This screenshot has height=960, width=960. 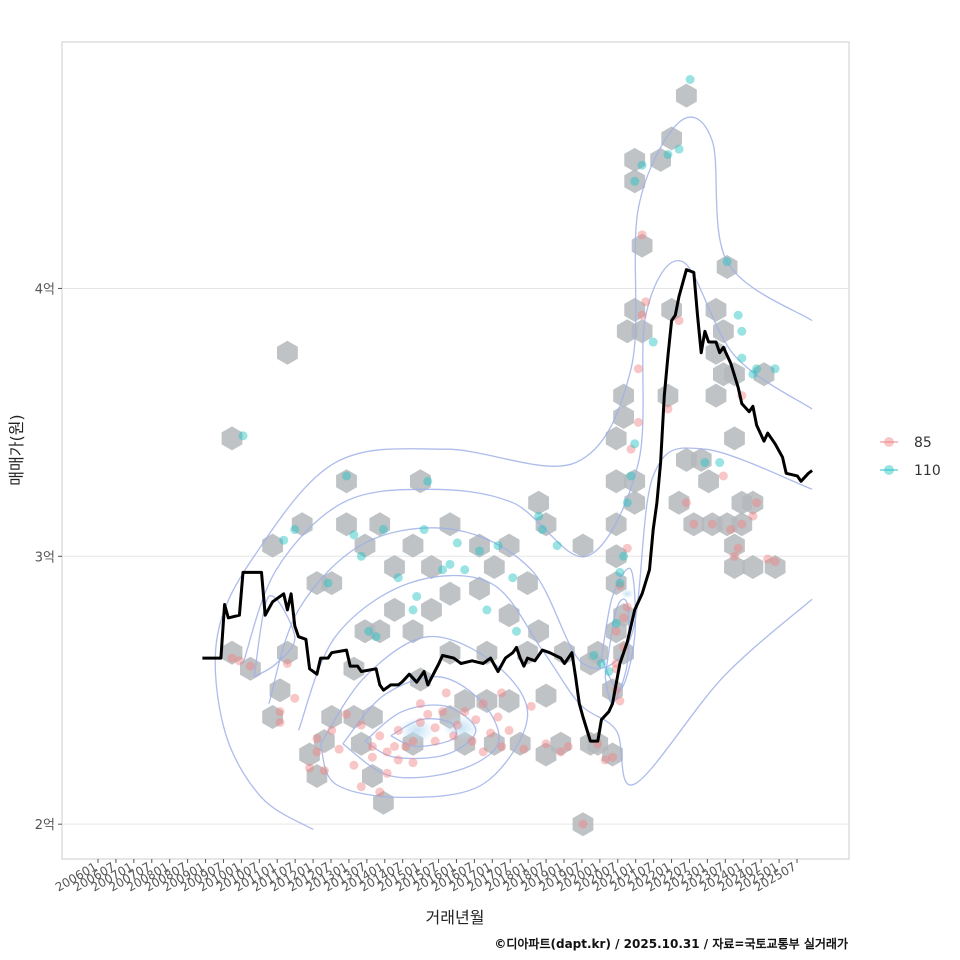 I want to click on density-fill, so click(x=417, y=730).